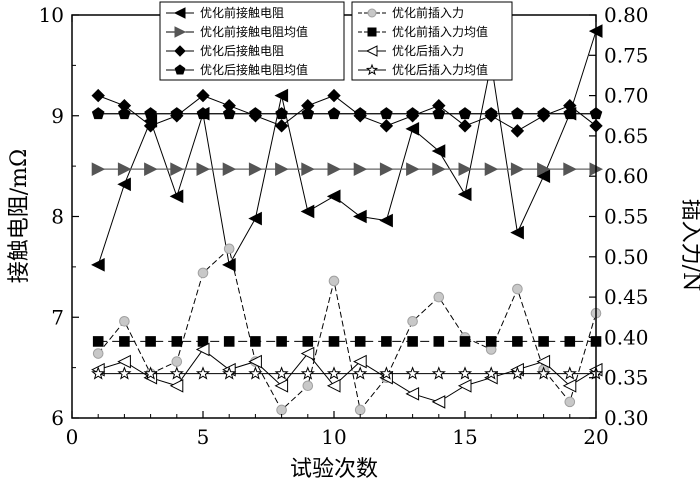 Image resolution: width=700 pixels, height=485 pixels. Describe the element at coordinates (626, 15) in the screenshot. I see `y-right-tick-label: 0.80` at that location.